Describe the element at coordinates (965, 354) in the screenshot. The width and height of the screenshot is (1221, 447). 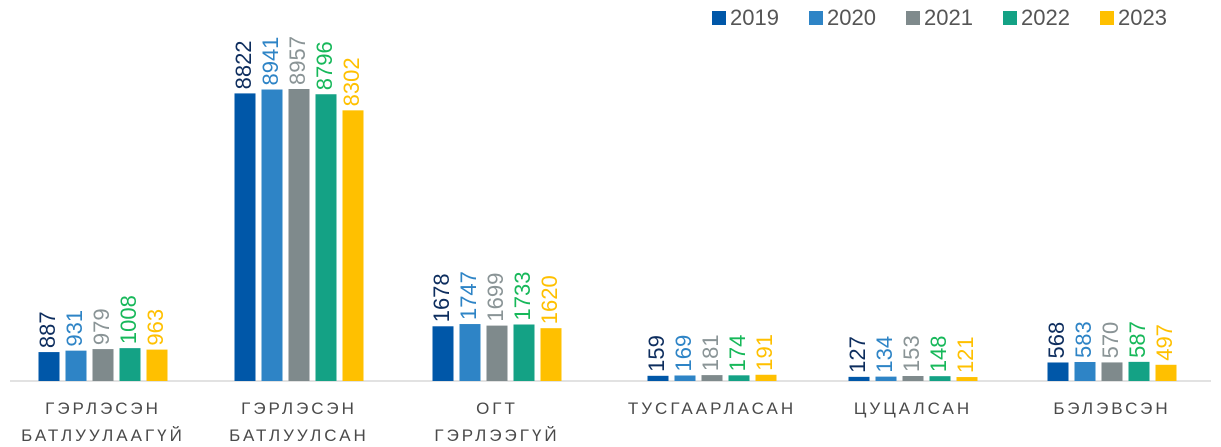
I see `value-label: 121` at that location.